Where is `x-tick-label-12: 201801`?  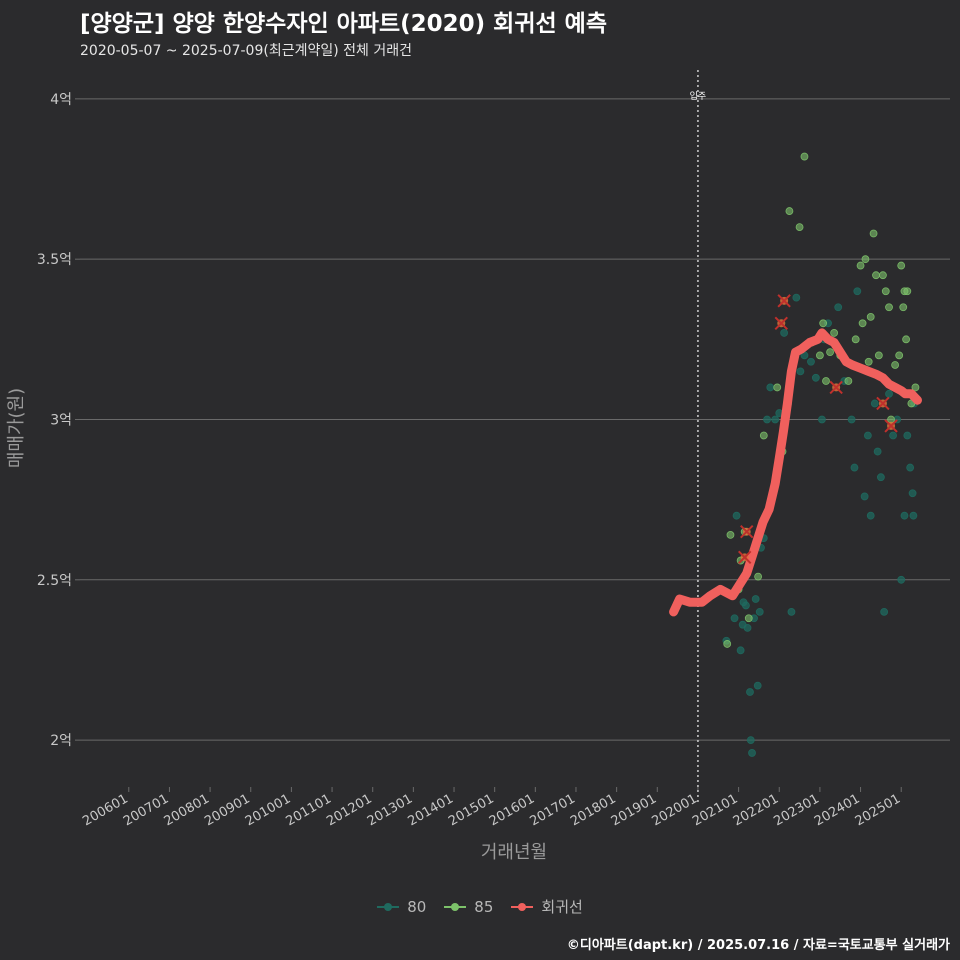
x-tick-label-12: 201801 is located at coordinates (593, 810).